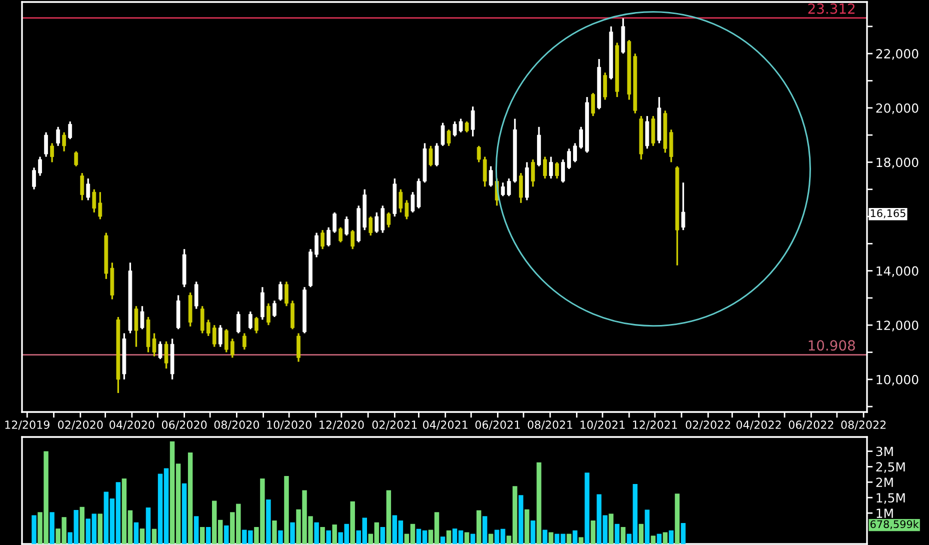 This screenshot has width=929, height=545. What do you see at coordinates (884, 513) in the screenshot?
I see `y-tick-label: 1M` at bounding box center [884, 513].